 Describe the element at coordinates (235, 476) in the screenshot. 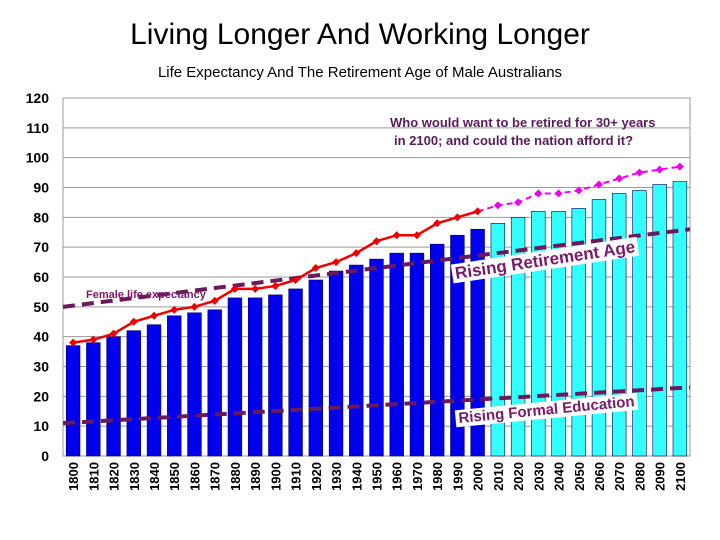

I see `x-tick-label: 1880` at that location.